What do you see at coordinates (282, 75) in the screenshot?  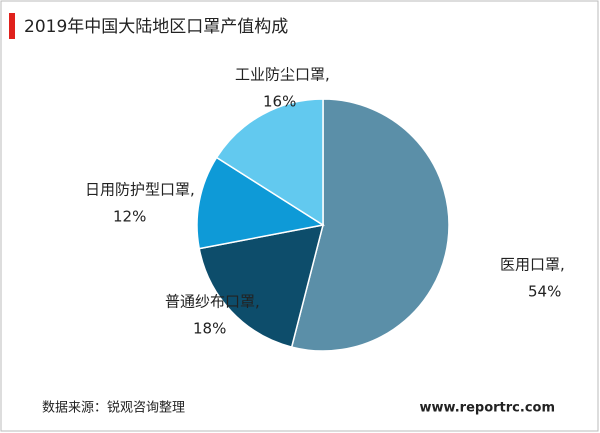 I see `slice-label: 工业防尘口罩,` at bounding box center [282, 75].